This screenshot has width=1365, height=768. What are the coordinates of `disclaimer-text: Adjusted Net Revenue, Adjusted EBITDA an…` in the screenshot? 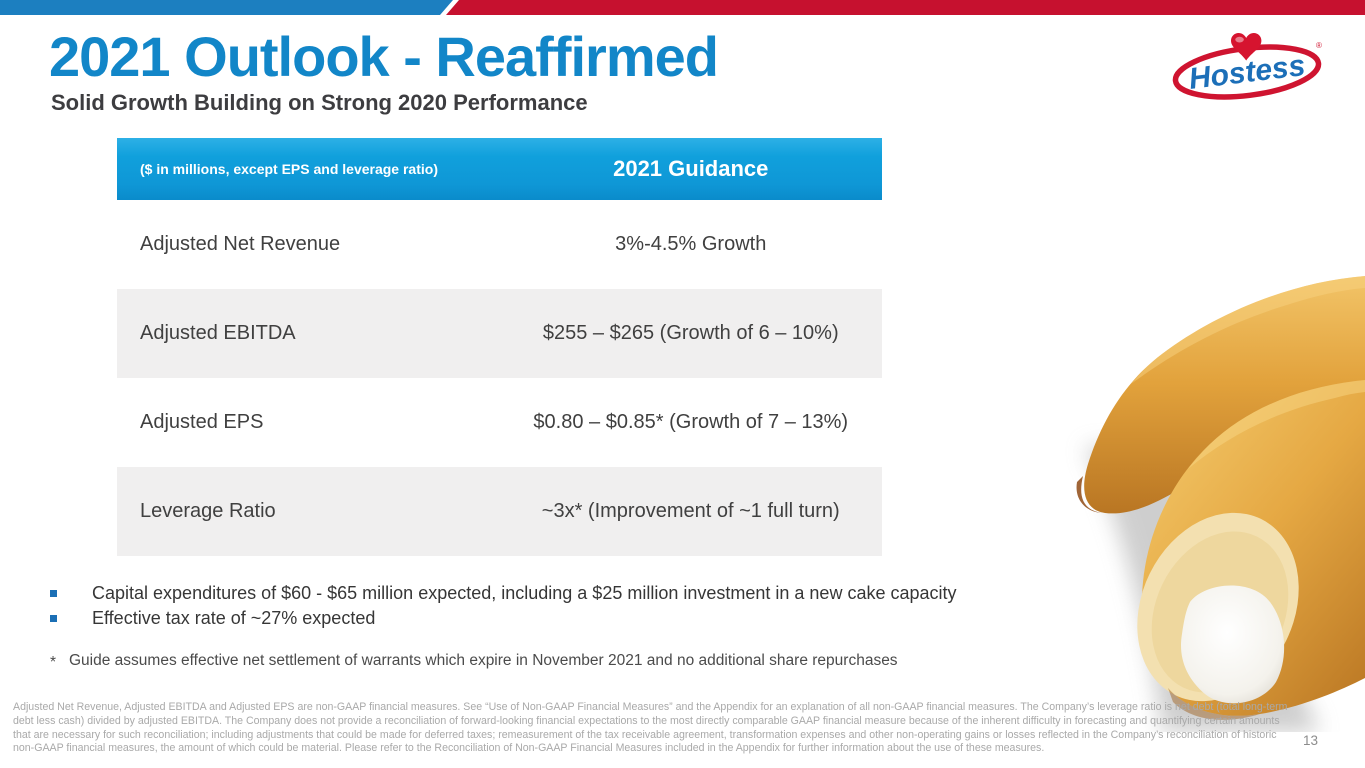 It's located at (650, 728).